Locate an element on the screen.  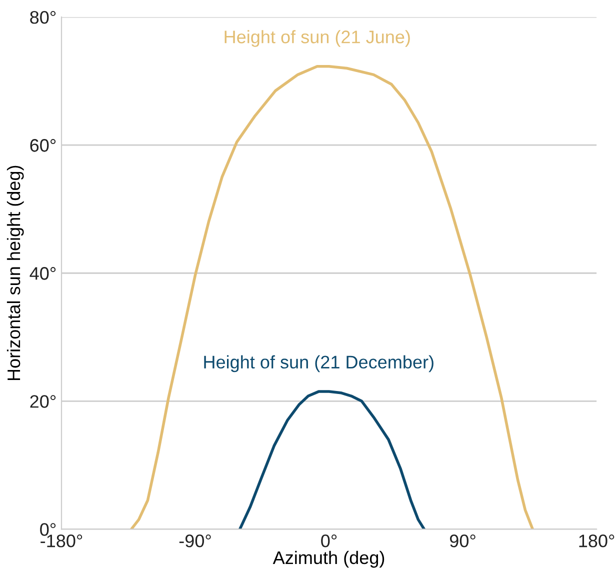
x-tick-label: 90° is located at coordinates (463, 541).